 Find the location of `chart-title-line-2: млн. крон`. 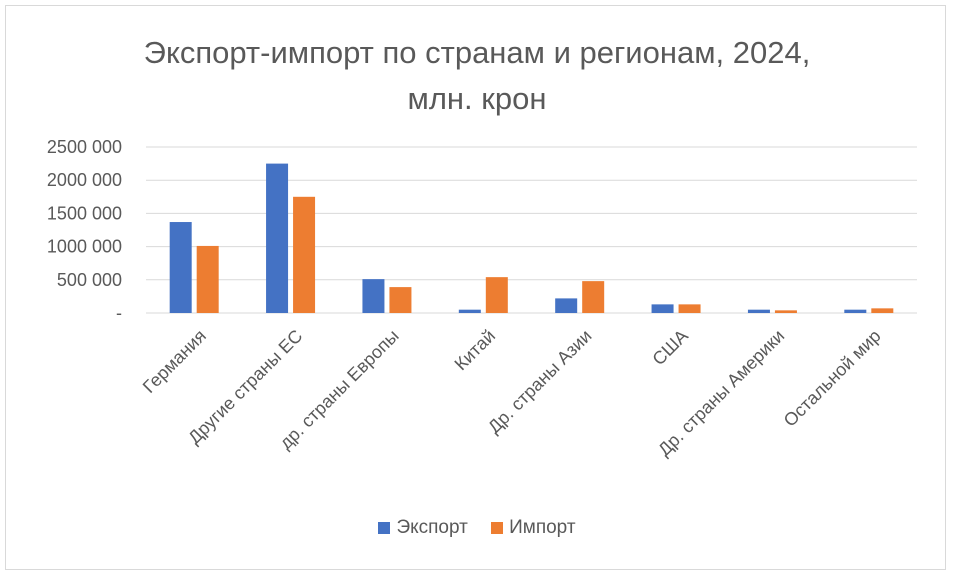

chart-title-line-2: млн. крон is located at coordinates (477, 98).